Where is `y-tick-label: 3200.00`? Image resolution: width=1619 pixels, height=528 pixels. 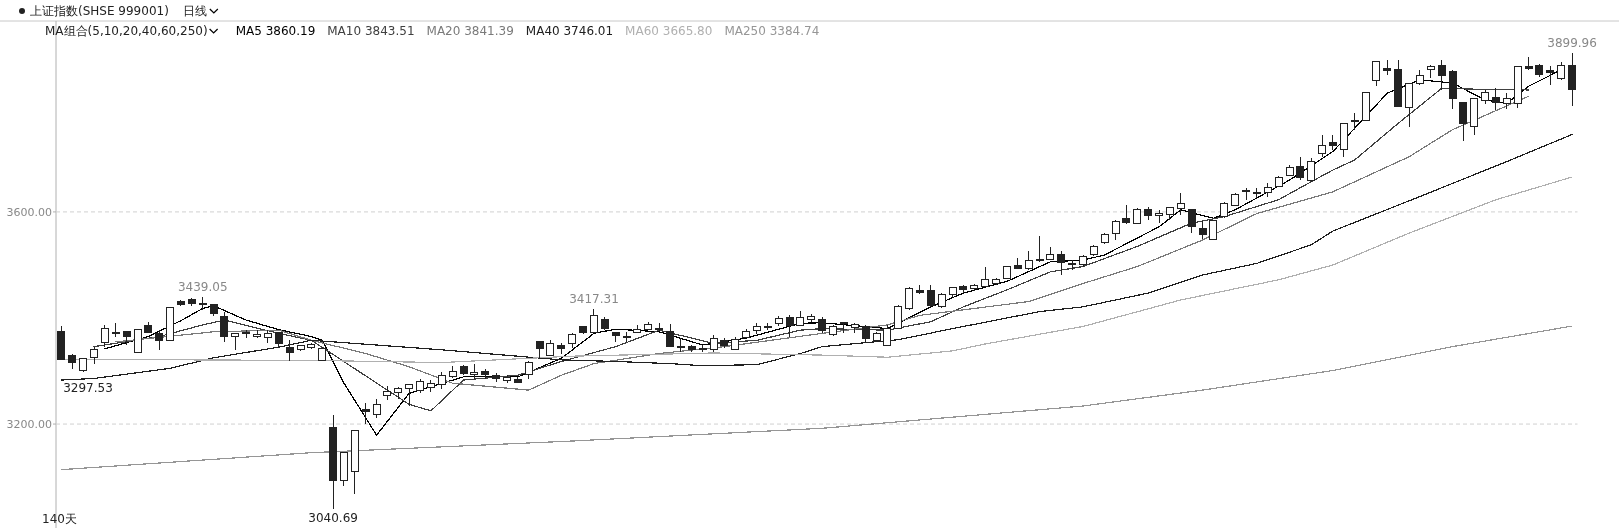
y-tick-label: 3200.00 is located at coordinates (29, 425).